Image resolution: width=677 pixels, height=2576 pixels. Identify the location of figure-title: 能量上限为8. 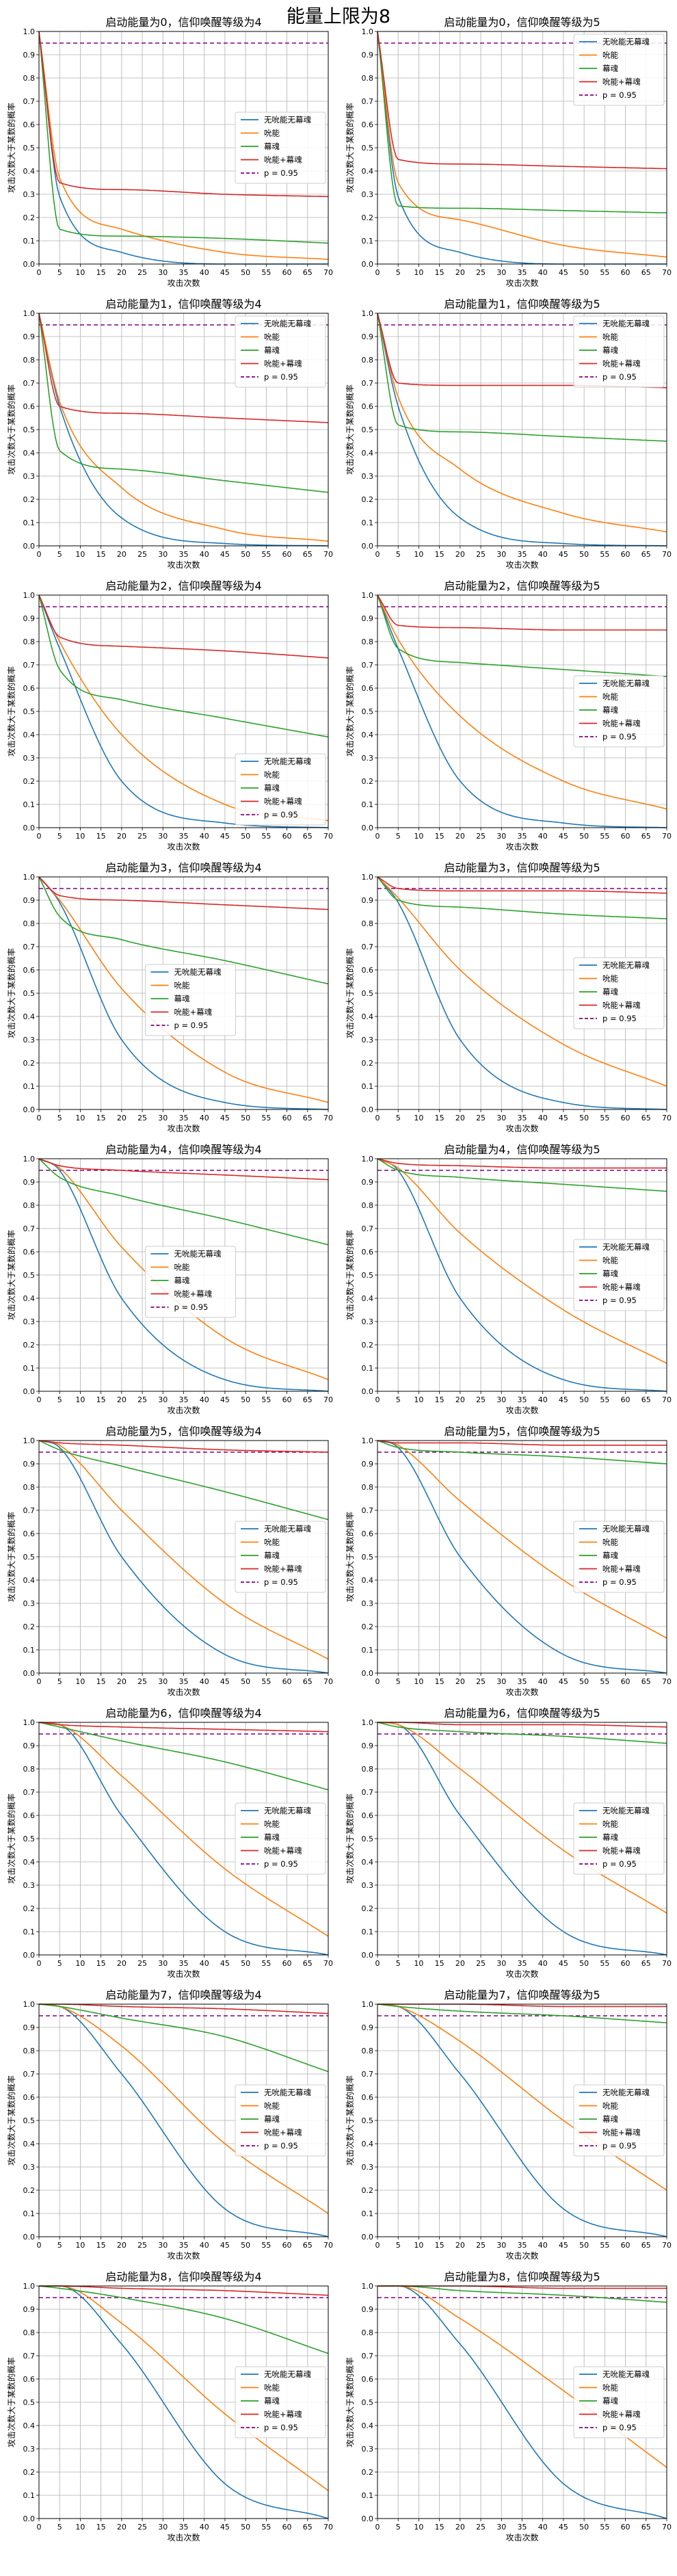
(338, 16).